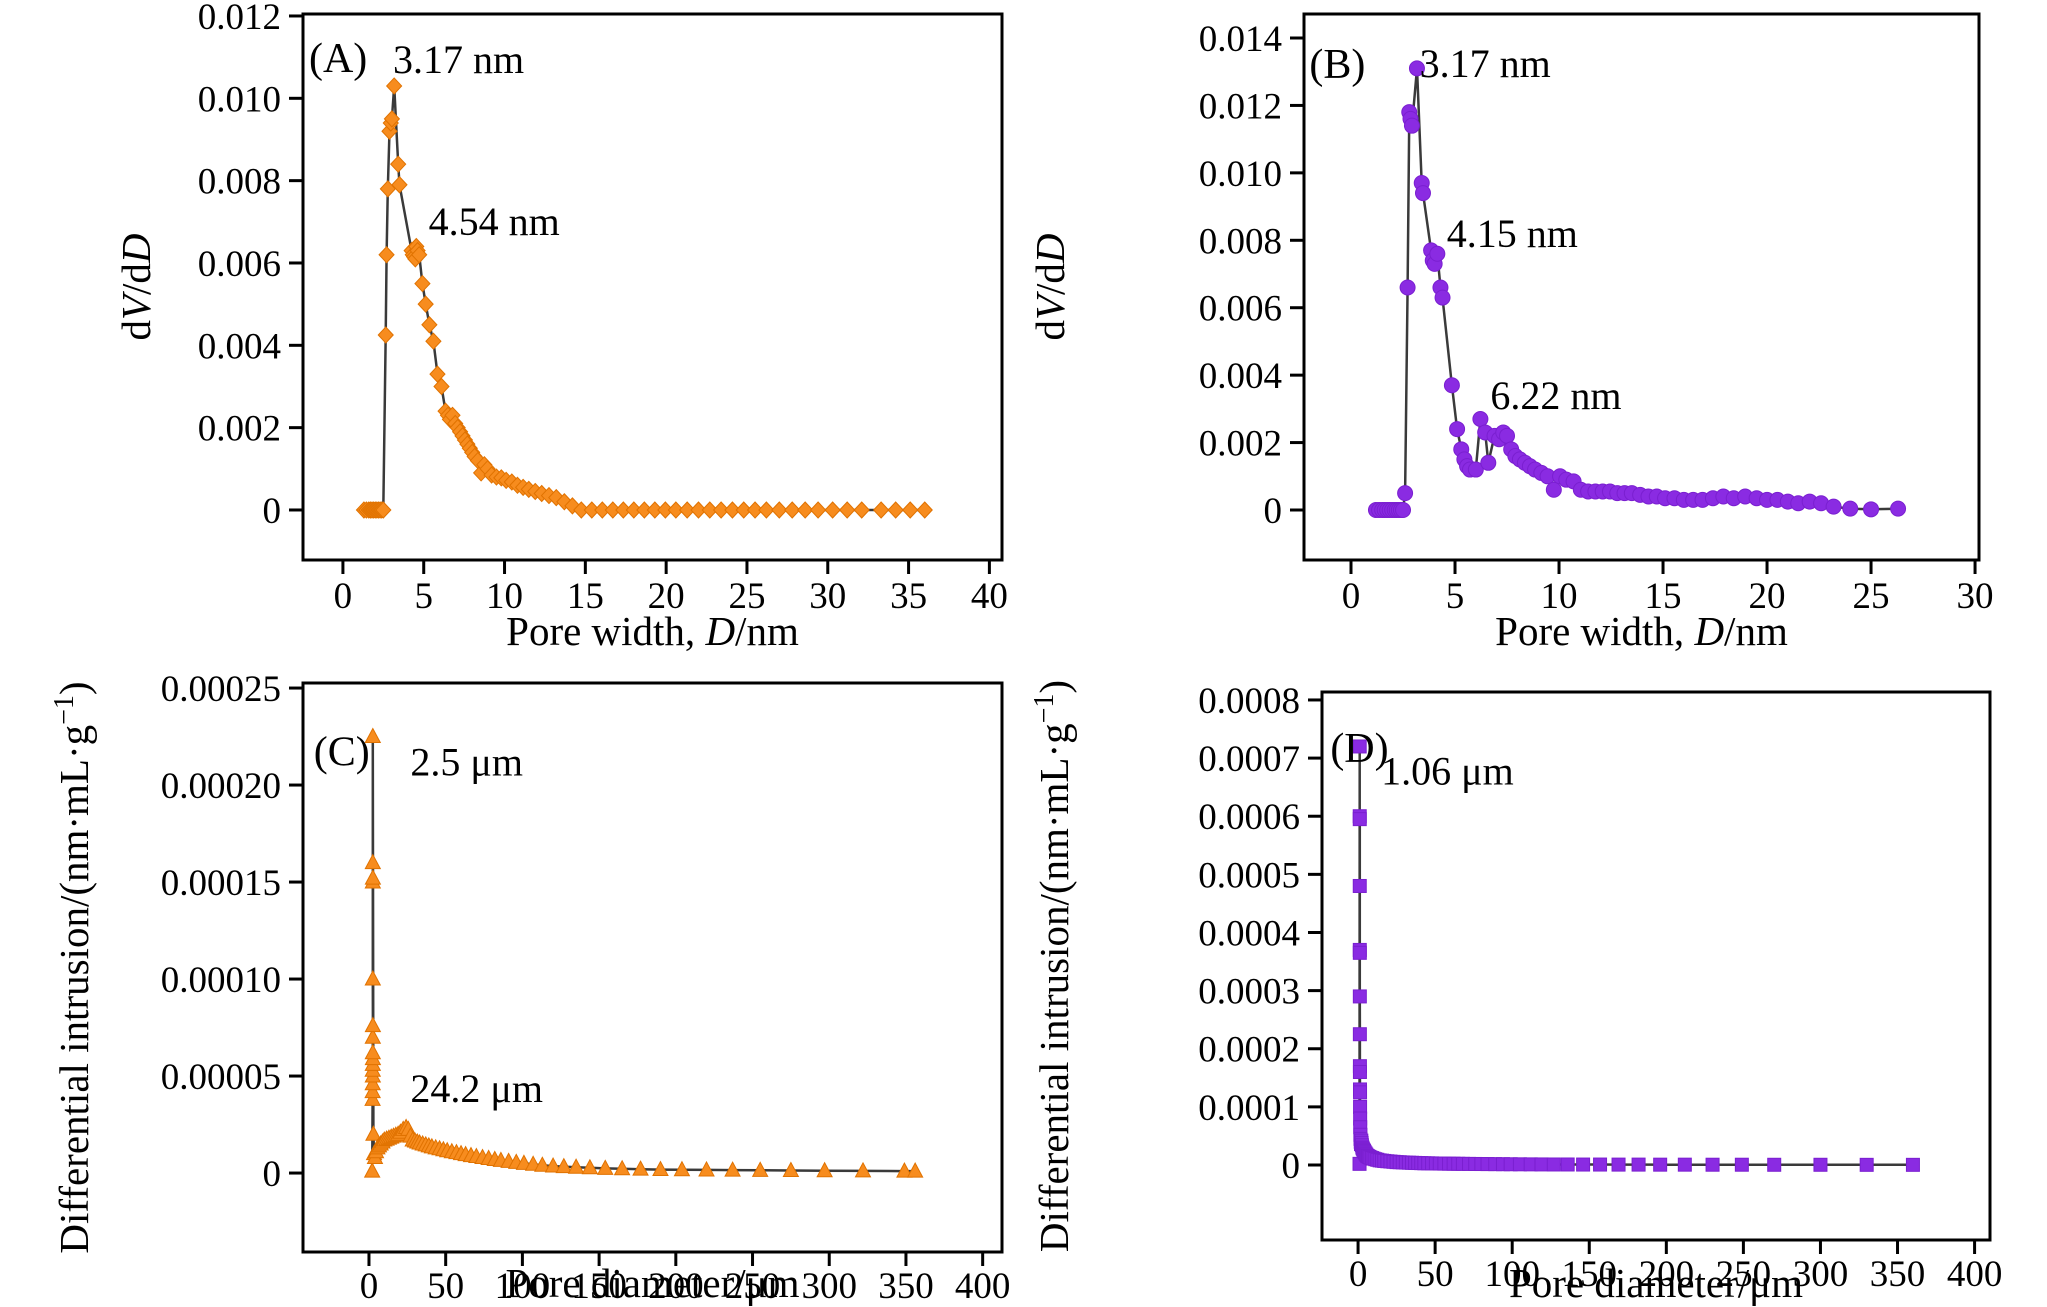  What do you see at coordinates (221, 1077) in the screenshot?
I see `y-tick-label: 0.00005` at bounding box center [221, 1077].